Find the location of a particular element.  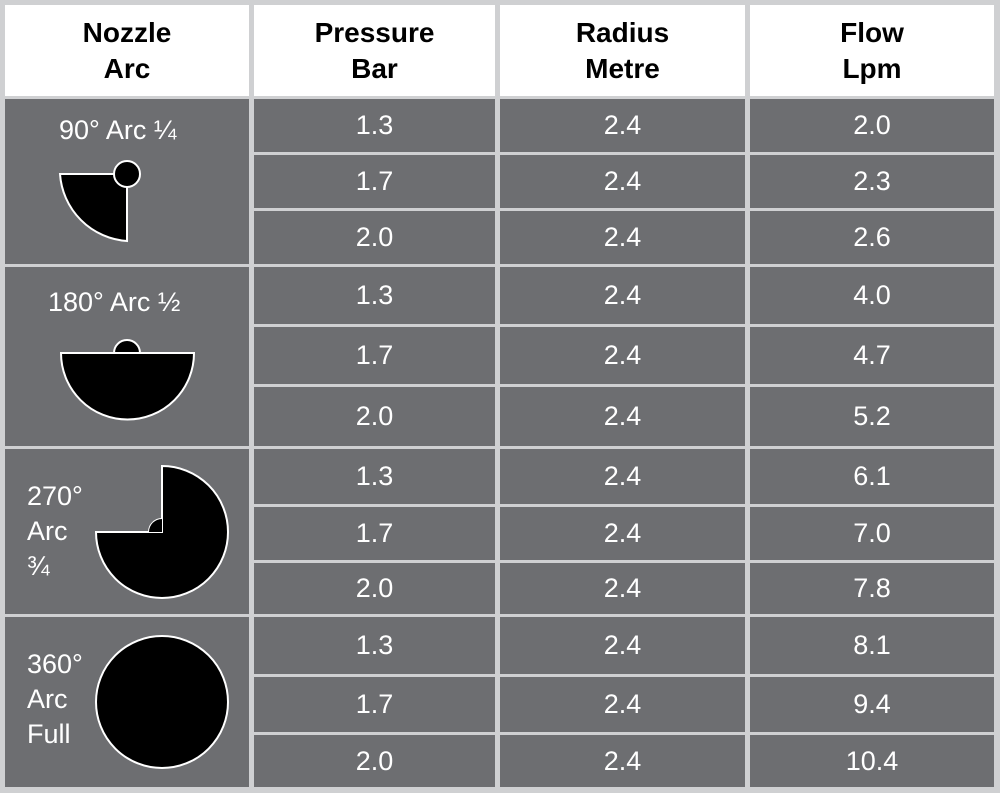

arc-cell-360: 360° Arc Full is located at coordinates (127, 702).